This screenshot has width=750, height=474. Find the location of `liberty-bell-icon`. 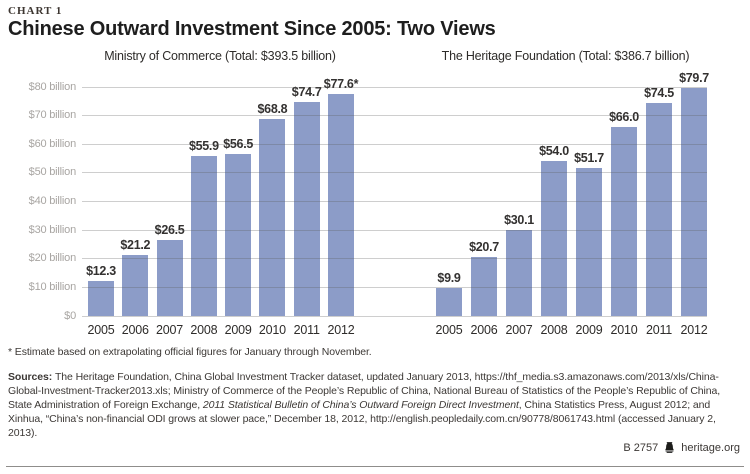

liberty-bell-icon is located at coordinates (669, 447).